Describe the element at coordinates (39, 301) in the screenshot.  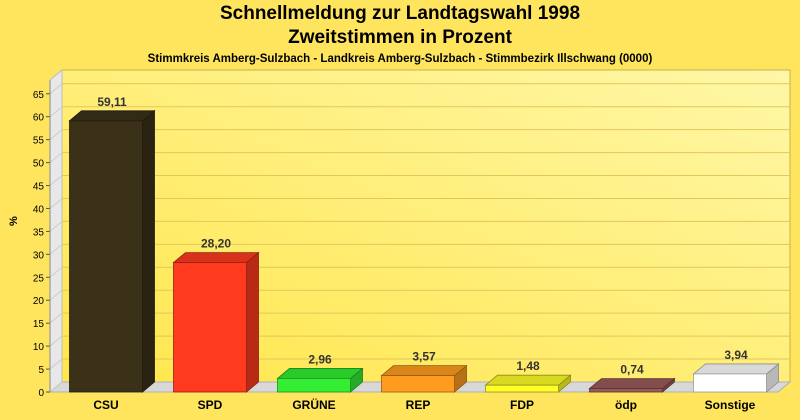
I see `y-tick-label: 20` at that location.